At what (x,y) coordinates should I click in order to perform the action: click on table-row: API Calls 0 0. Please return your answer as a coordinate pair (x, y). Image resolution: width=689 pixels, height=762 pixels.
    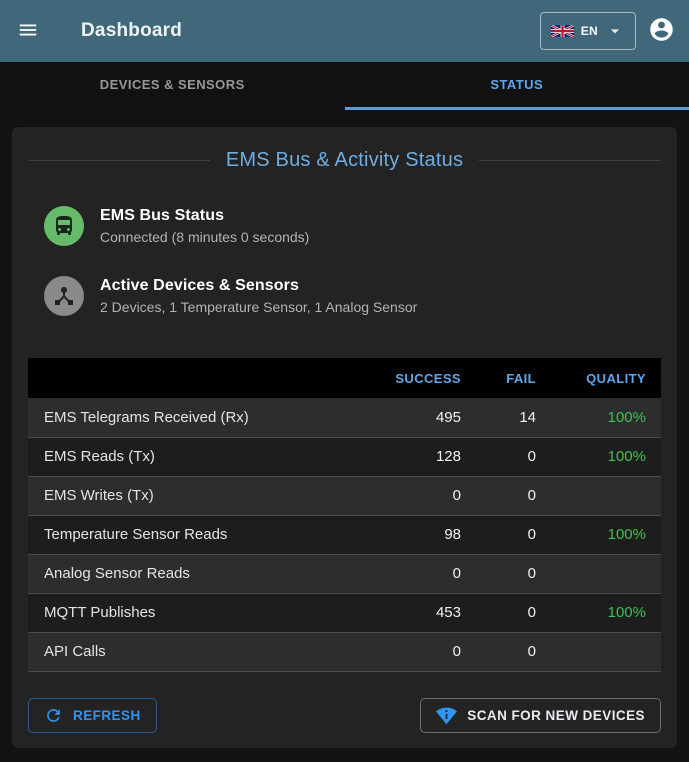
    Looking at the image, I should click on (344, 651).